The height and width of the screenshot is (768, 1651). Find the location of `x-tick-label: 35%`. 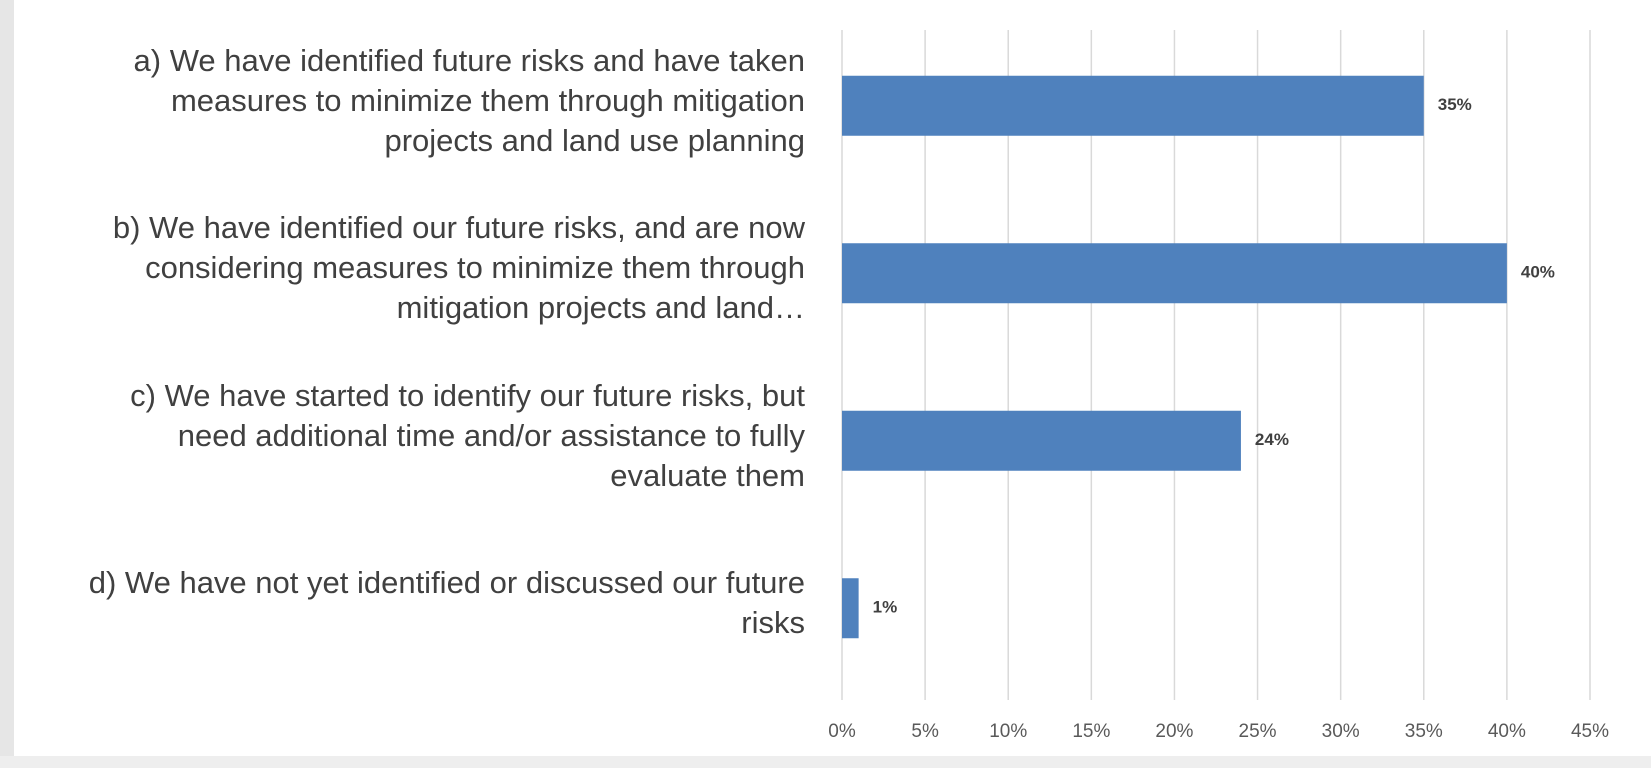

x-tick-label: 35% is located at coordinates (1424, 731).